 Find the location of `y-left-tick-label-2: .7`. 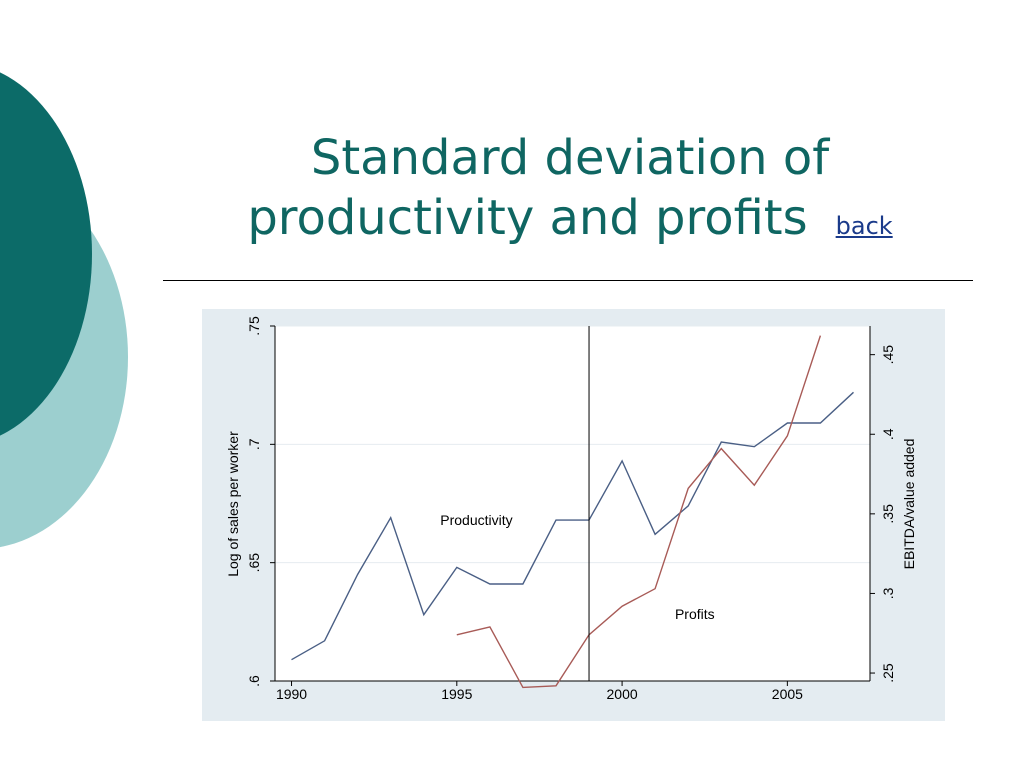

y-left-tick-label-2: .7 is located at coordinates (254, 444).